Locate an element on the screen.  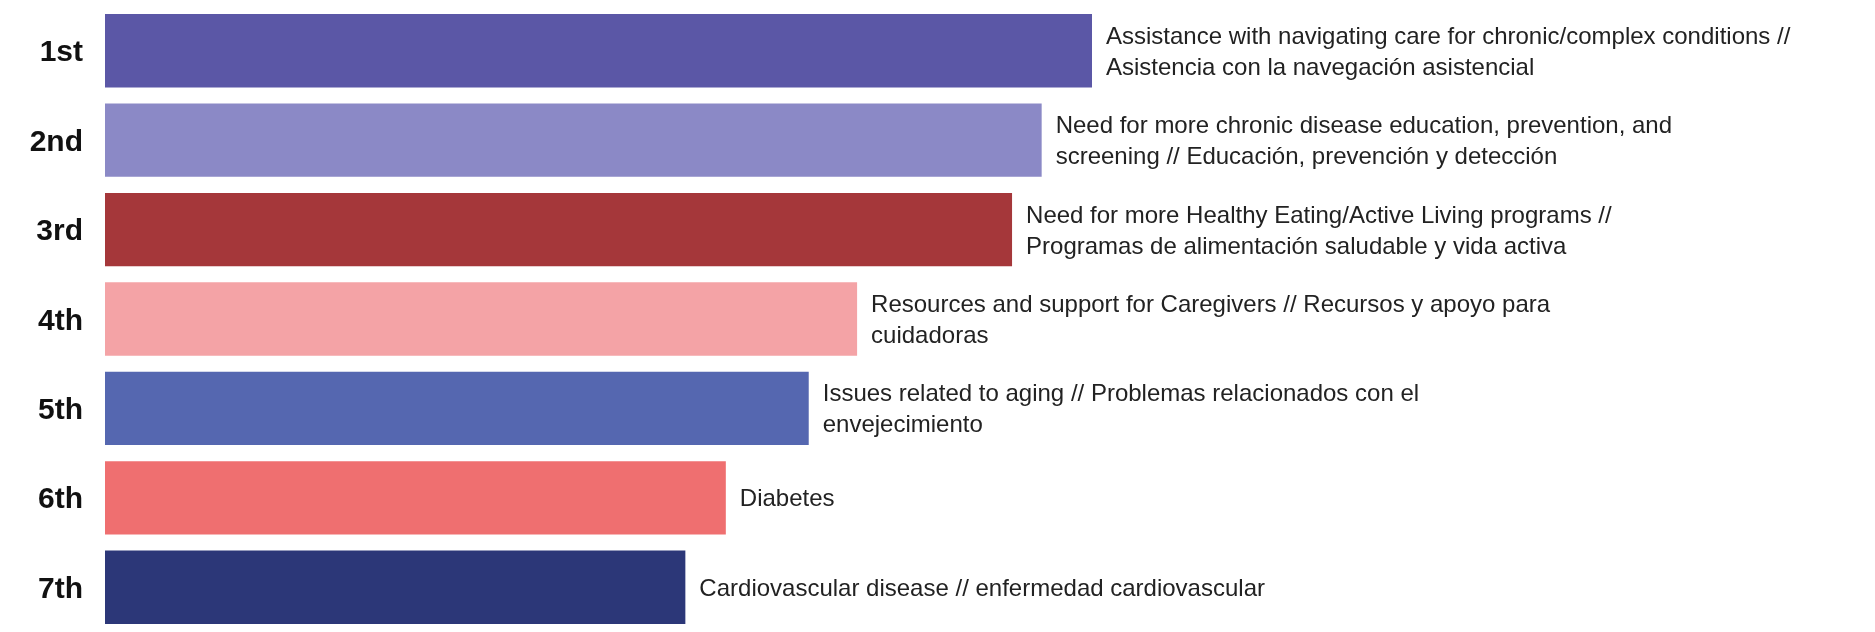
annotation: Diabetes is located at coordinates (787, 498).